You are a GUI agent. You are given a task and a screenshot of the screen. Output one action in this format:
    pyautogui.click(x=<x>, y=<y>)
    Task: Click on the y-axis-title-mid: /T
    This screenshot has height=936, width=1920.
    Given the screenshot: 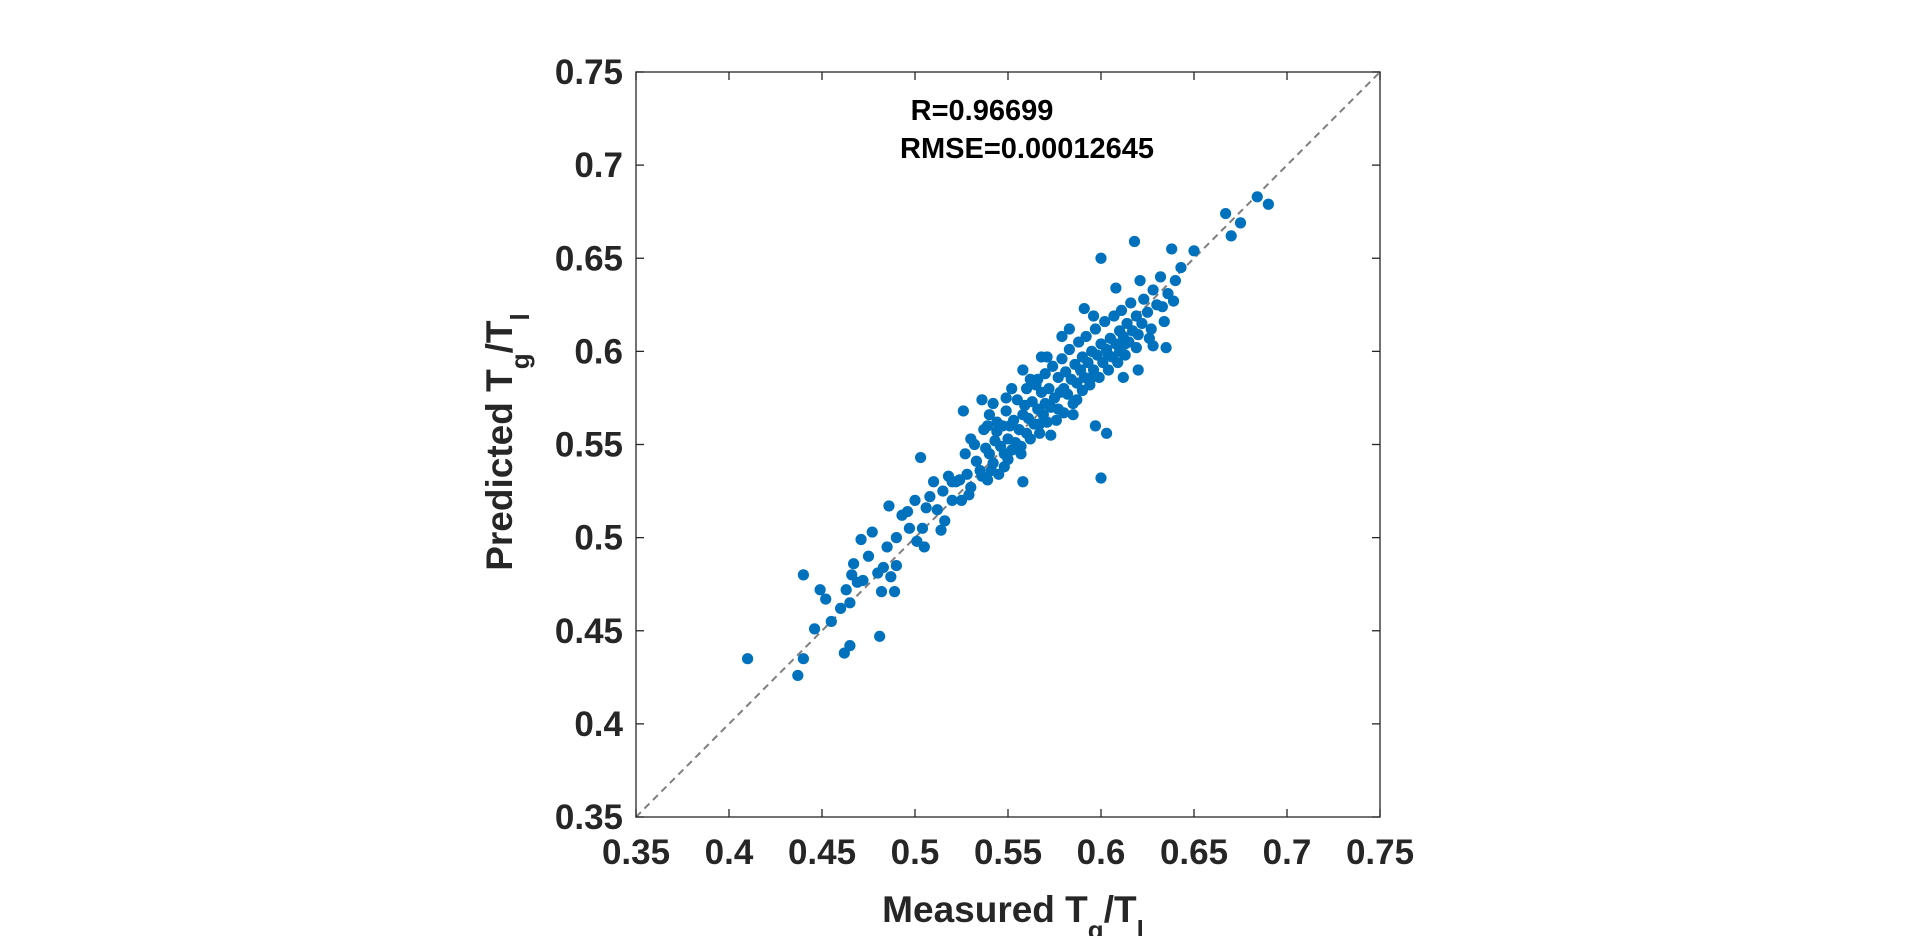 What is the action you would take?
    pyautogui.click(x=499, y=336)
    